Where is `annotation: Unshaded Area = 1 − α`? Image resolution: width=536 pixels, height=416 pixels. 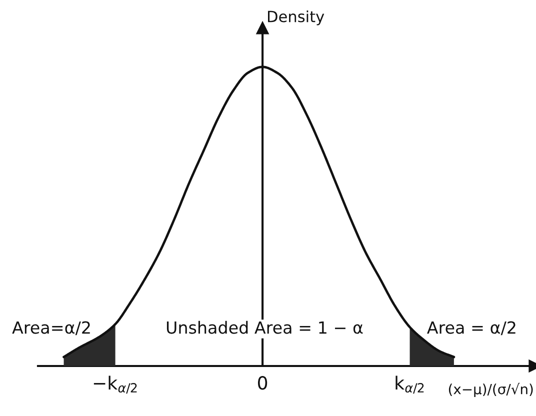 annotation: Unshaded Area = 1 − α is located at coordinates (264, 327).